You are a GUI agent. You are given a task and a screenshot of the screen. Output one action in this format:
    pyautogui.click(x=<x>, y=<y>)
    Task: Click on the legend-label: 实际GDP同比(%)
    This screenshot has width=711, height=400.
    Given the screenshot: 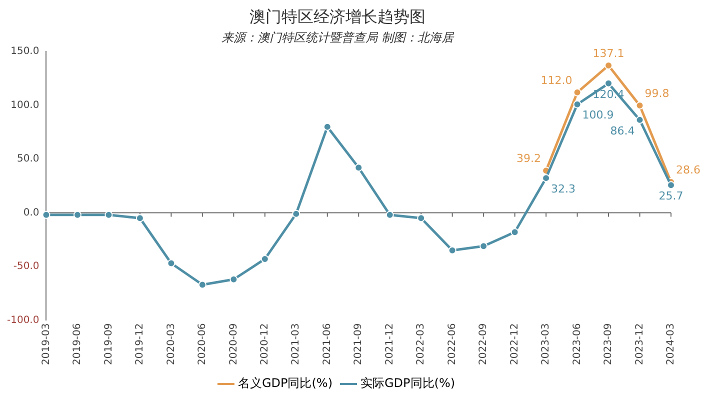 What is the action you would take?
    pyautogui.click(x=408, y=383)
    